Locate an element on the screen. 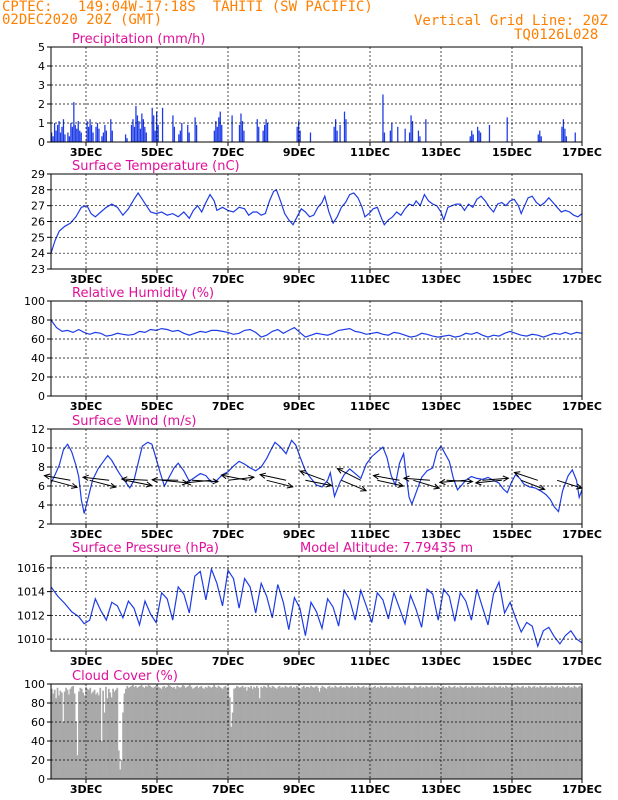  temp-series-line is located at coordinates (316, 221).